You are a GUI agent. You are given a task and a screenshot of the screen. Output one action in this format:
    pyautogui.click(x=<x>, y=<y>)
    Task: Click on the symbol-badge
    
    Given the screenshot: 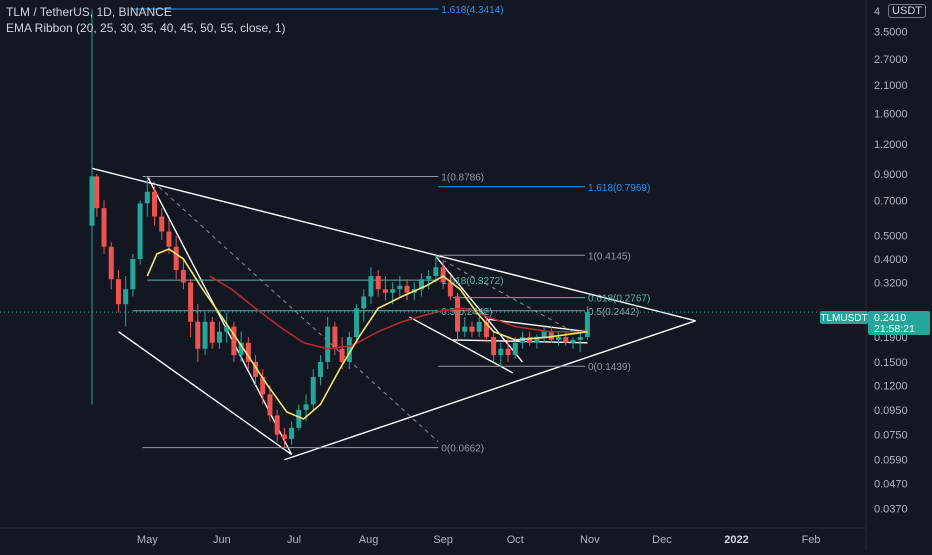 What is the action you would take?
    pyautogui.click(x=844, y=317)
    